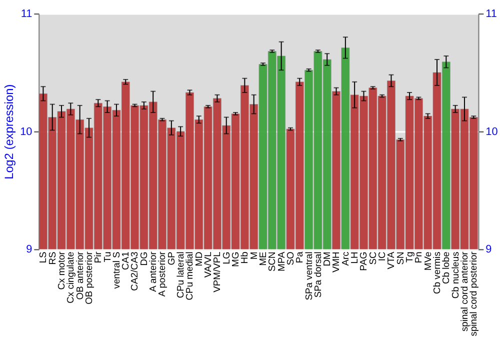 This screenshot has width=500, height=350. Describe the element at coordinates (326, 259) in the screenshot. I see `x-tick-label: DM` at that location.